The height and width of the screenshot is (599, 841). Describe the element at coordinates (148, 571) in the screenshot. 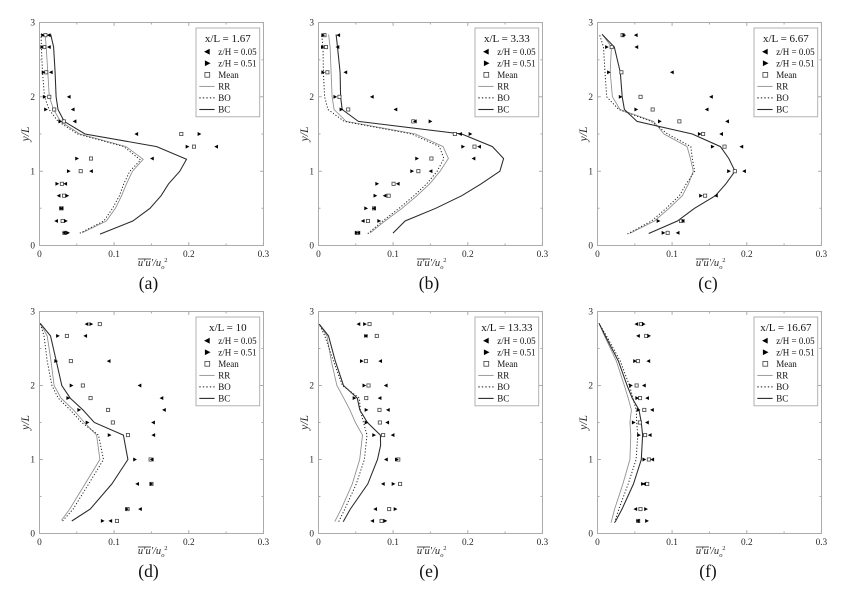

I see `svg-text: (d)` at that location.